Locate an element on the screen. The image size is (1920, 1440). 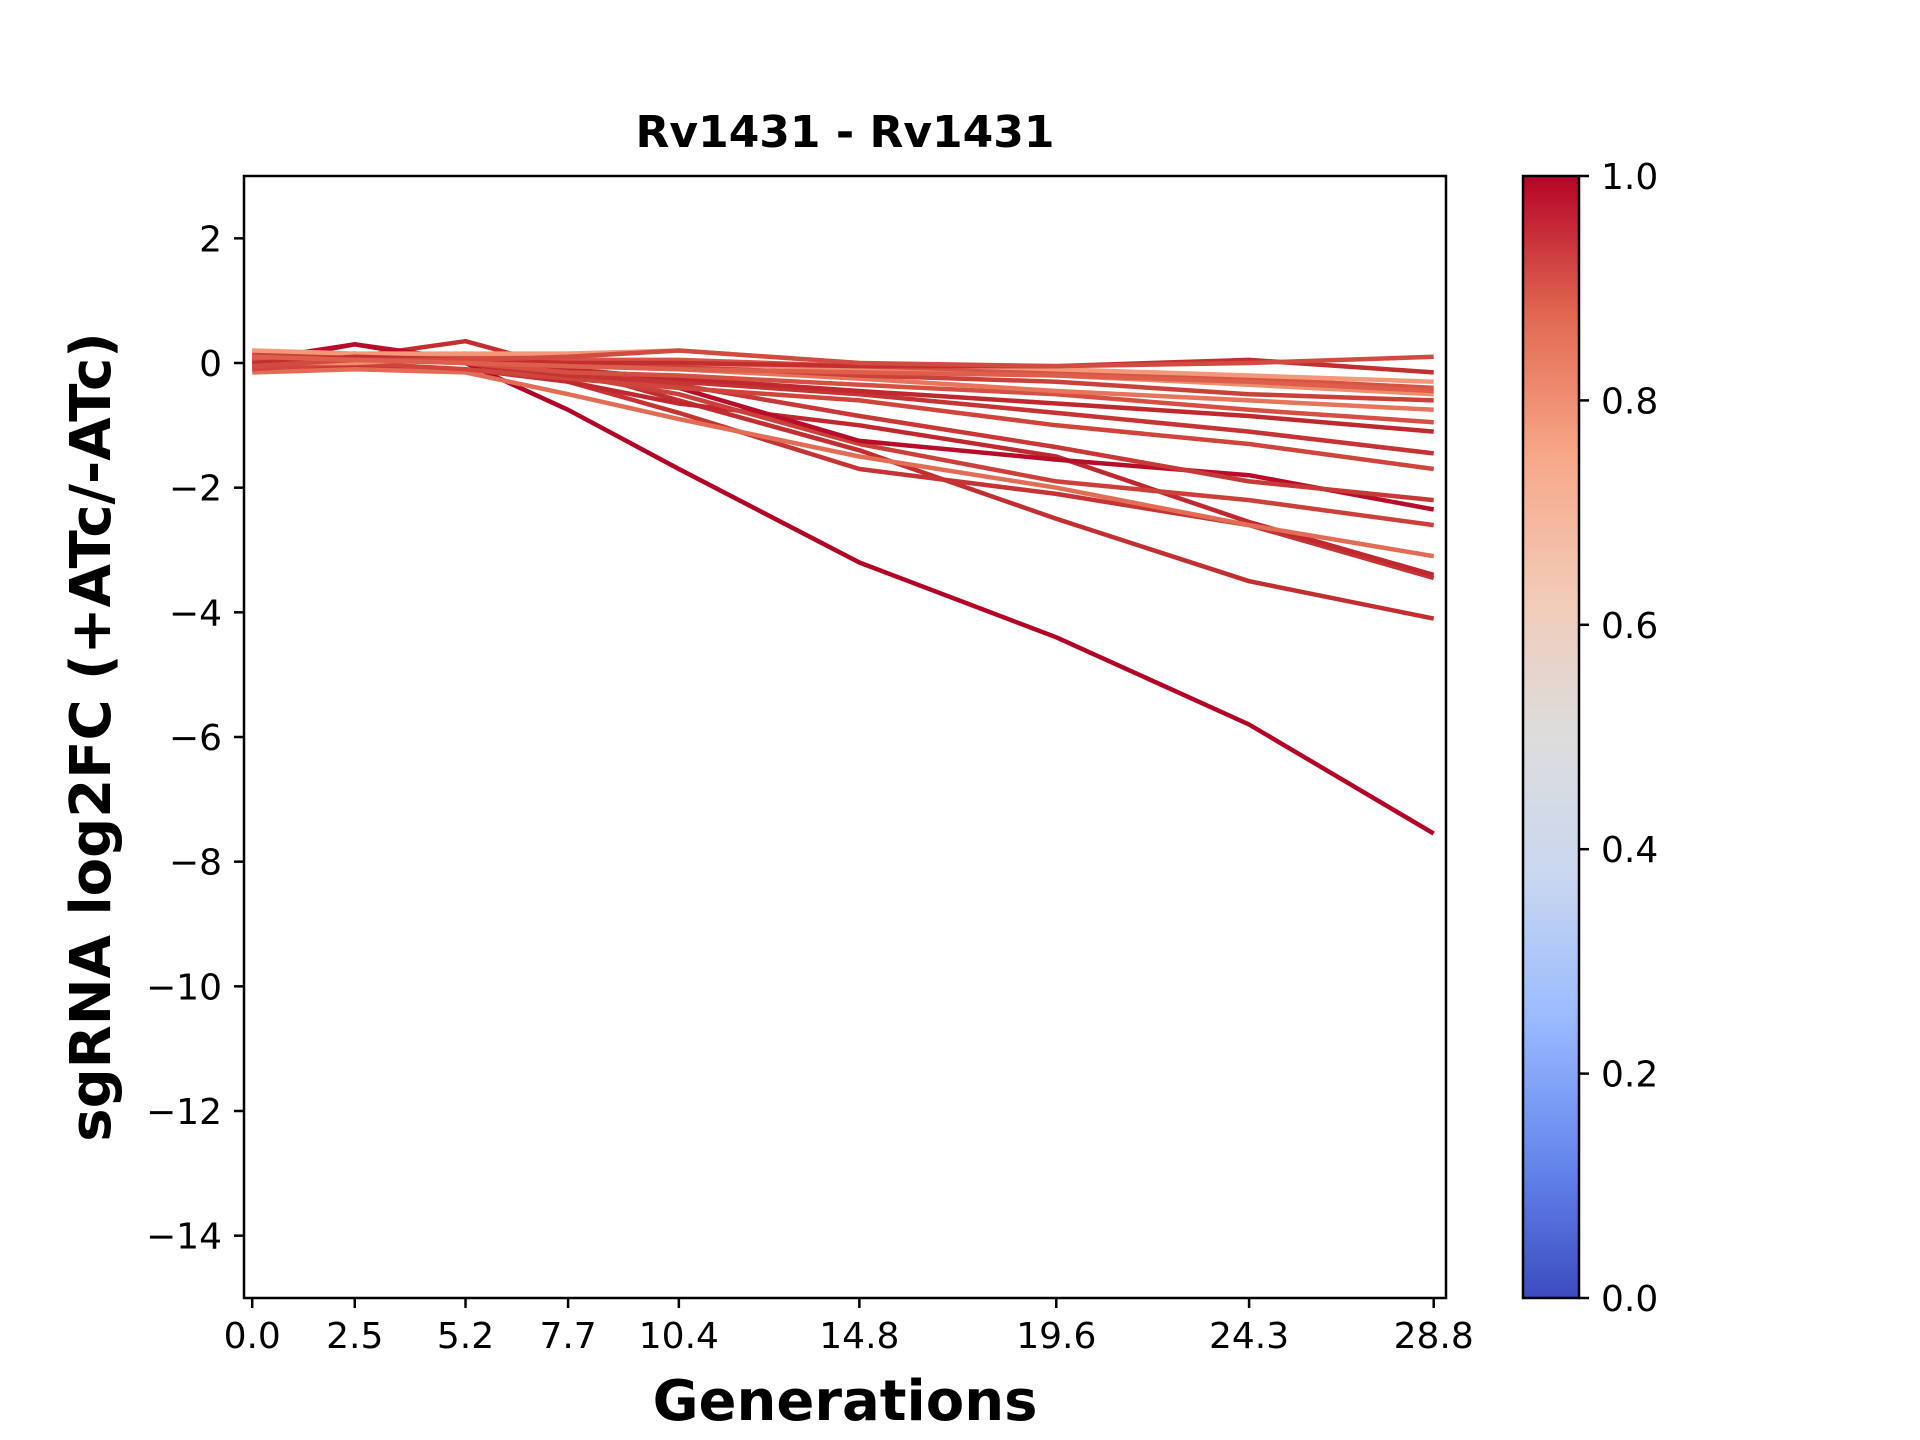
x-tick-label: 14.8 is located at coordinates (859, 1336).